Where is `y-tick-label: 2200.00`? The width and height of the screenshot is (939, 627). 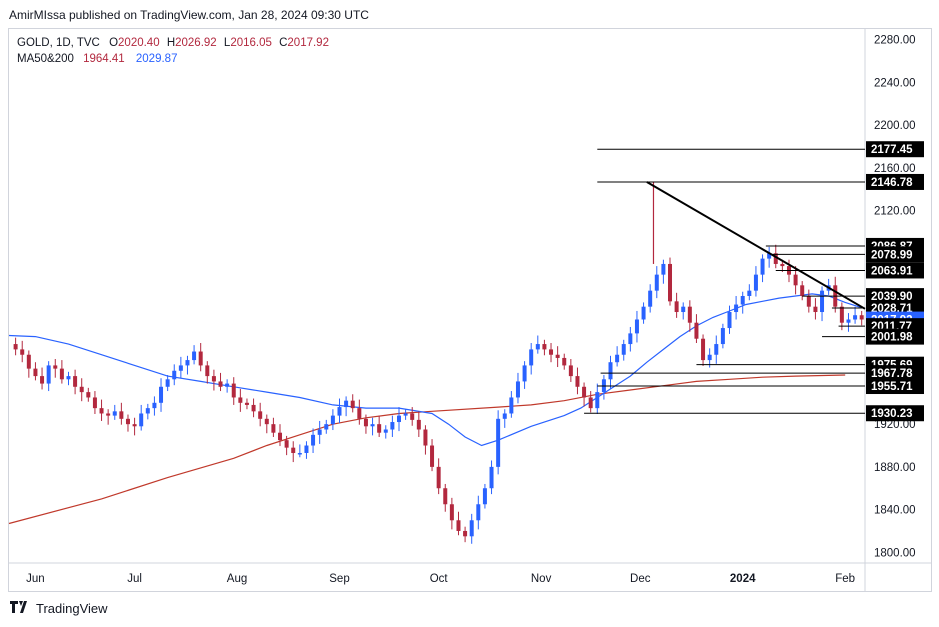 y-tick-label: 2200.00 is located at coordinates (895, 126).